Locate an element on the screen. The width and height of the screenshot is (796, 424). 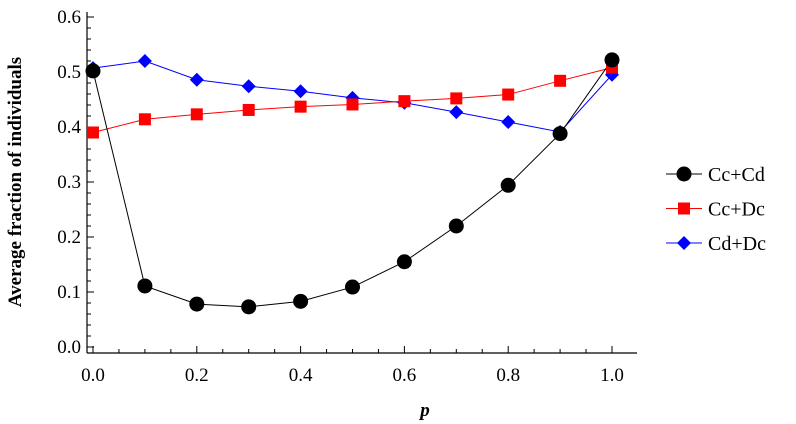
x-tick-label: 0.6 is located at coordinates (405, 375).